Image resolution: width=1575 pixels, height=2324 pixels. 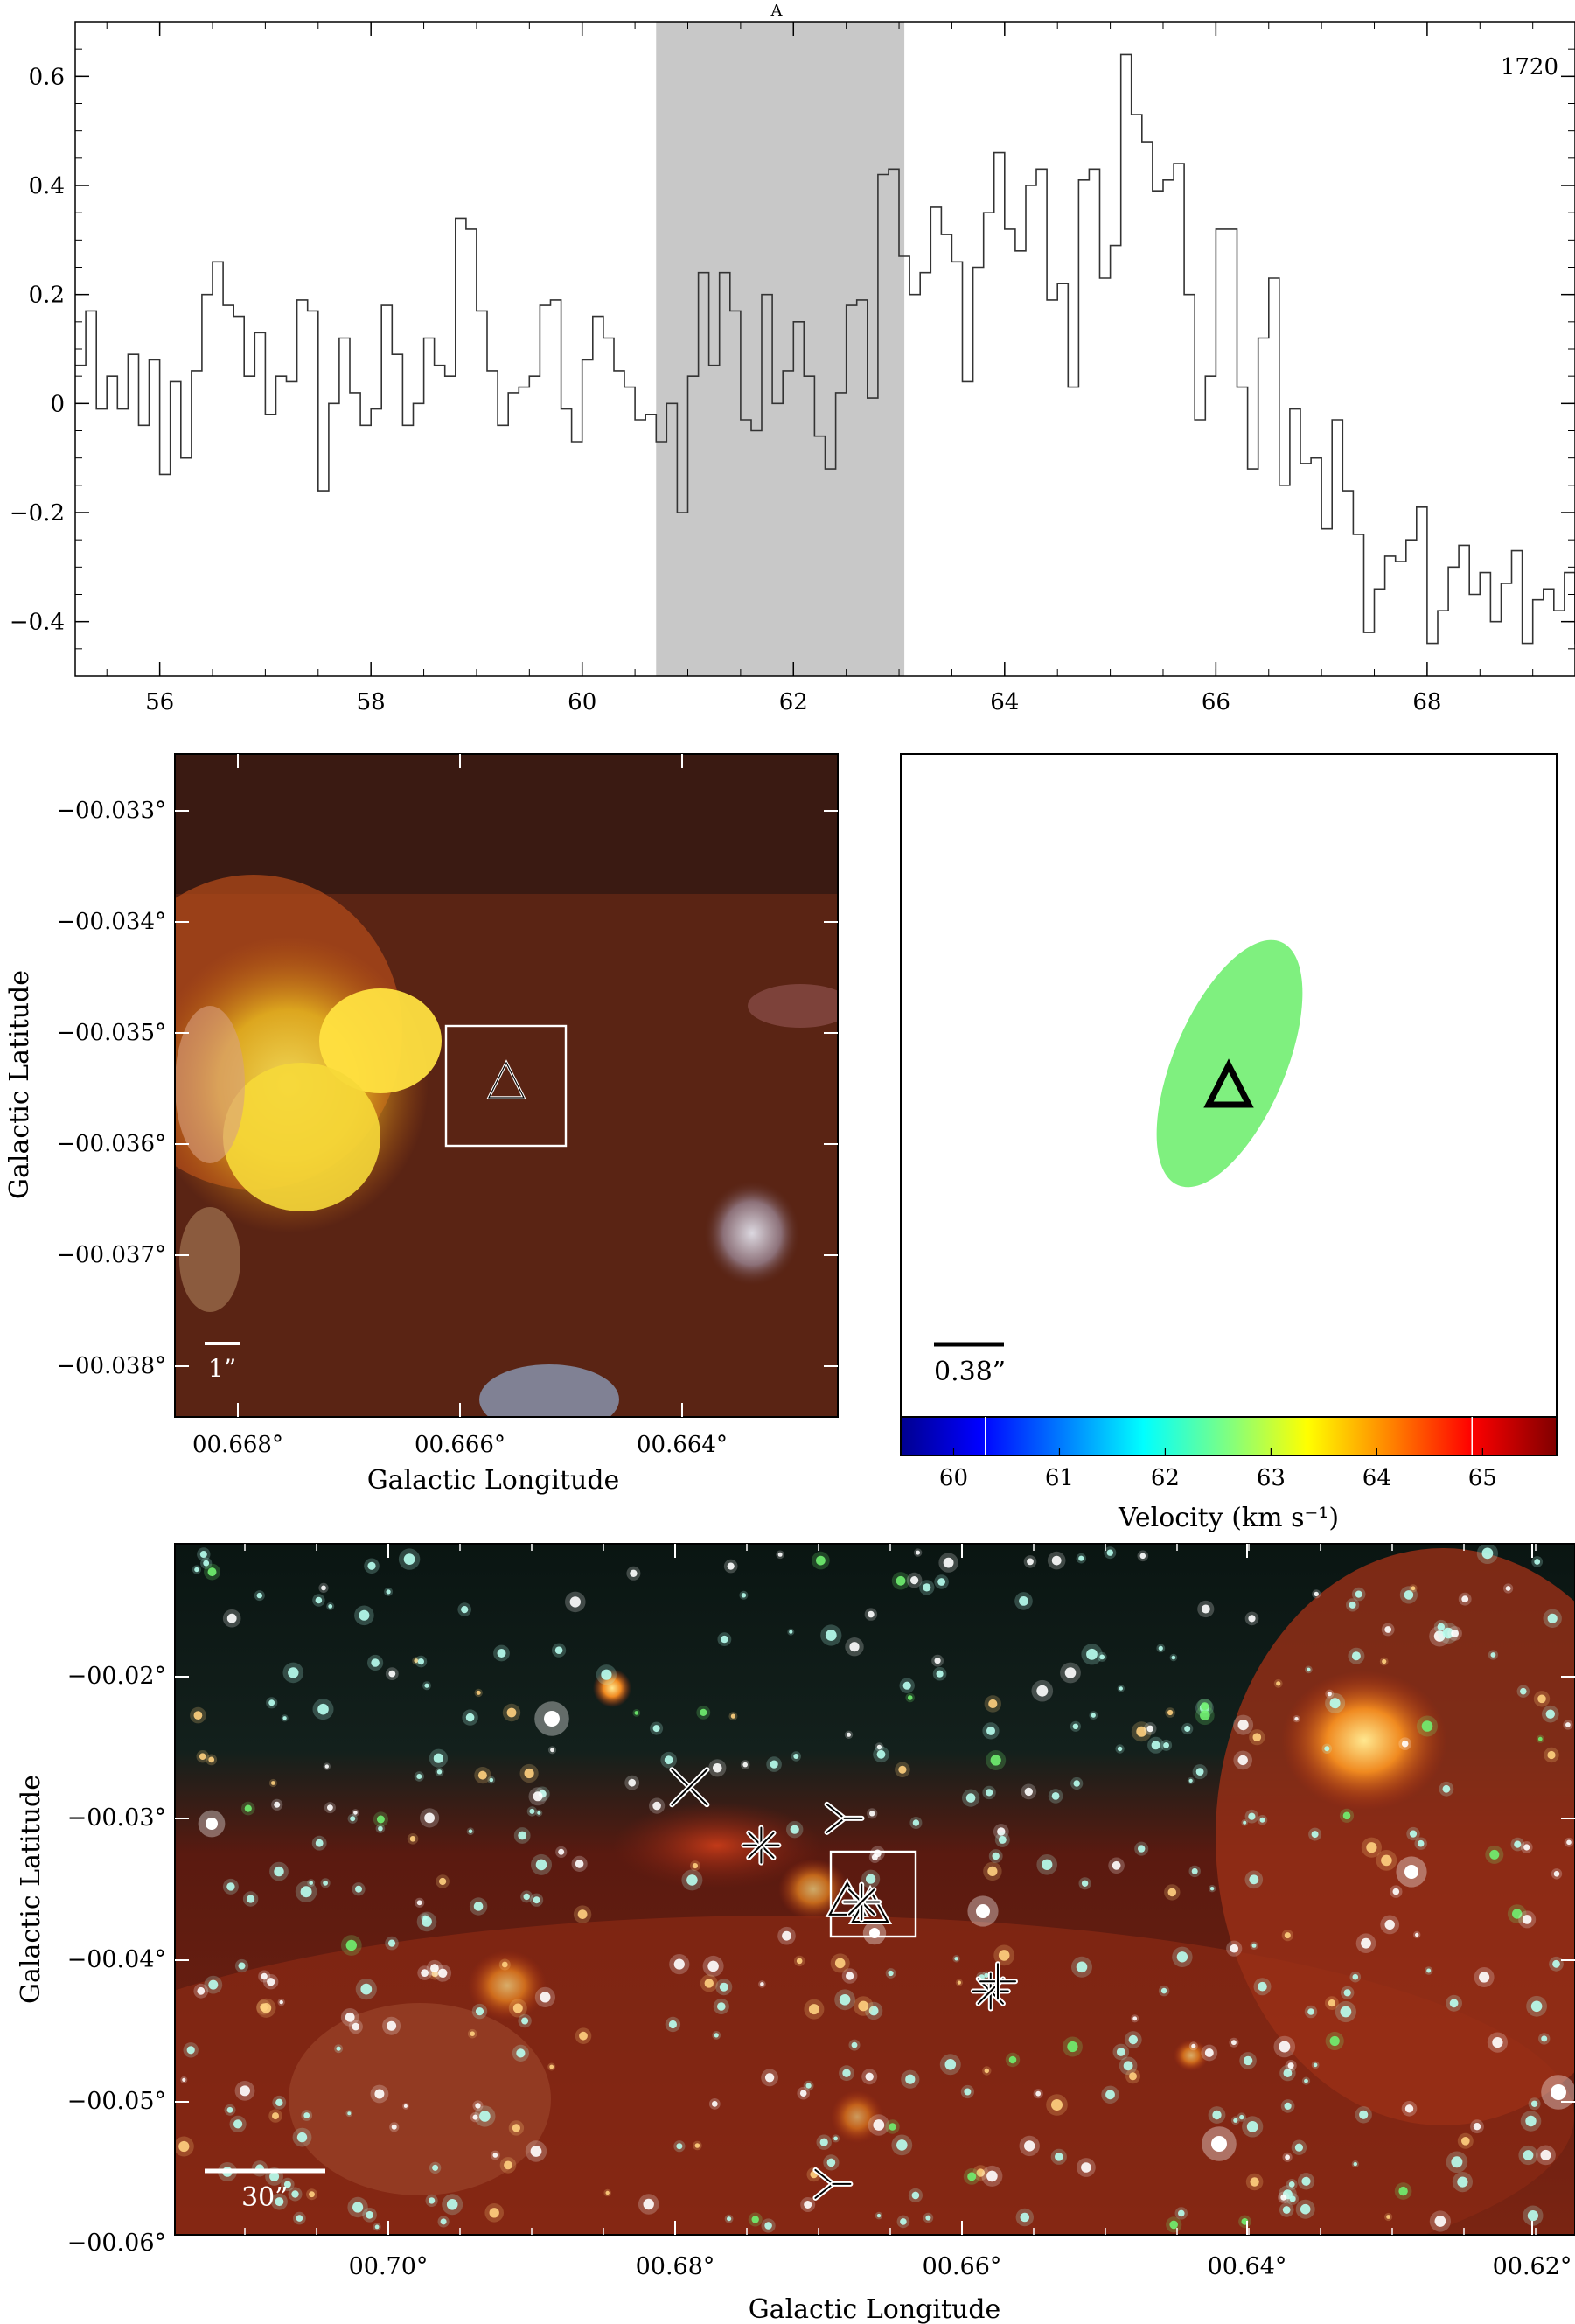 I want to click on wide-xtick-4: 00.62°, so click(x=1532, y=2266).